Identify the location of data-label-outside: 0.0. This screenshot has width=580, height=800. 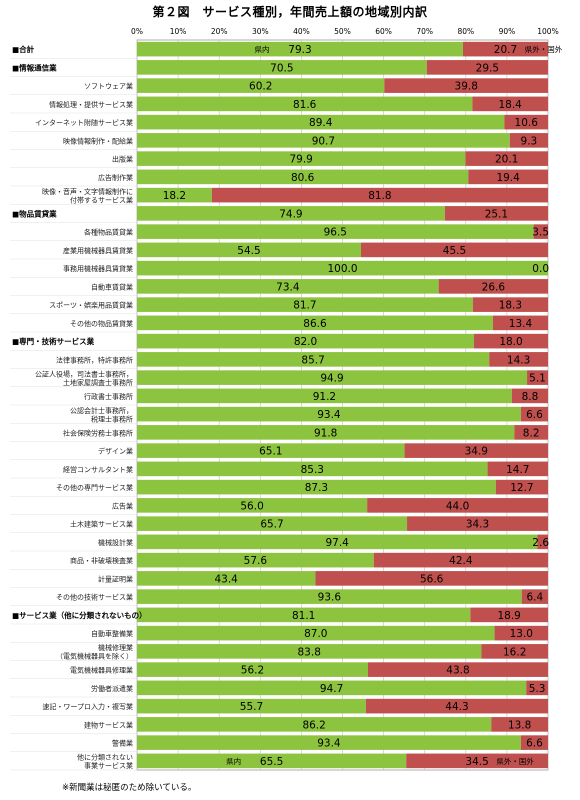
(540, 269).